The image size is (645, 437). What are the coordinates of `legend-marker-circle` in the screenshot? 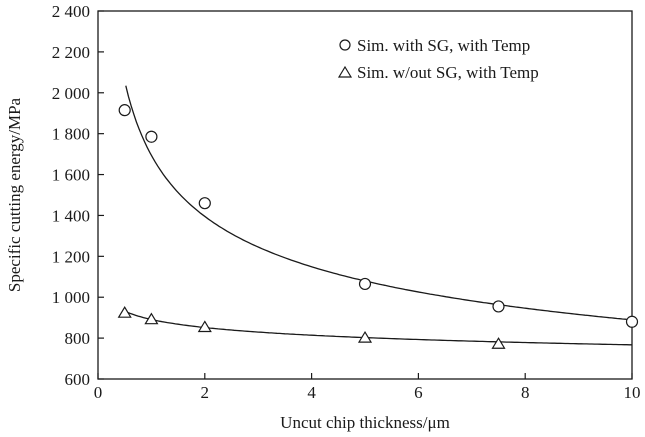 It's located at (345, 45).